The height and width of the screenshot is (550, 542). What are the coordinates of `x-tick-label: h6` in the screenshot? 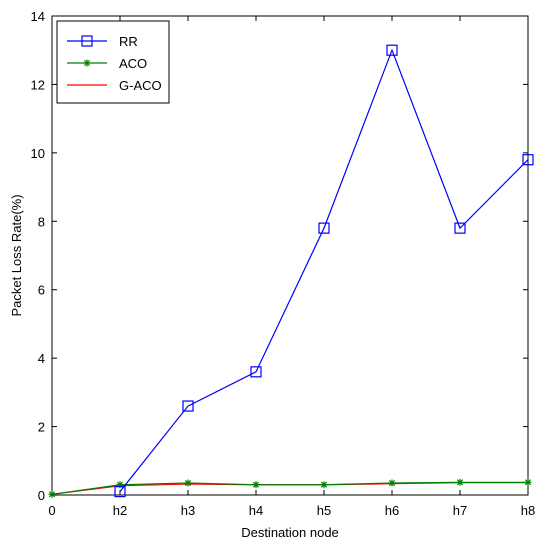 It's located at (392, 510).